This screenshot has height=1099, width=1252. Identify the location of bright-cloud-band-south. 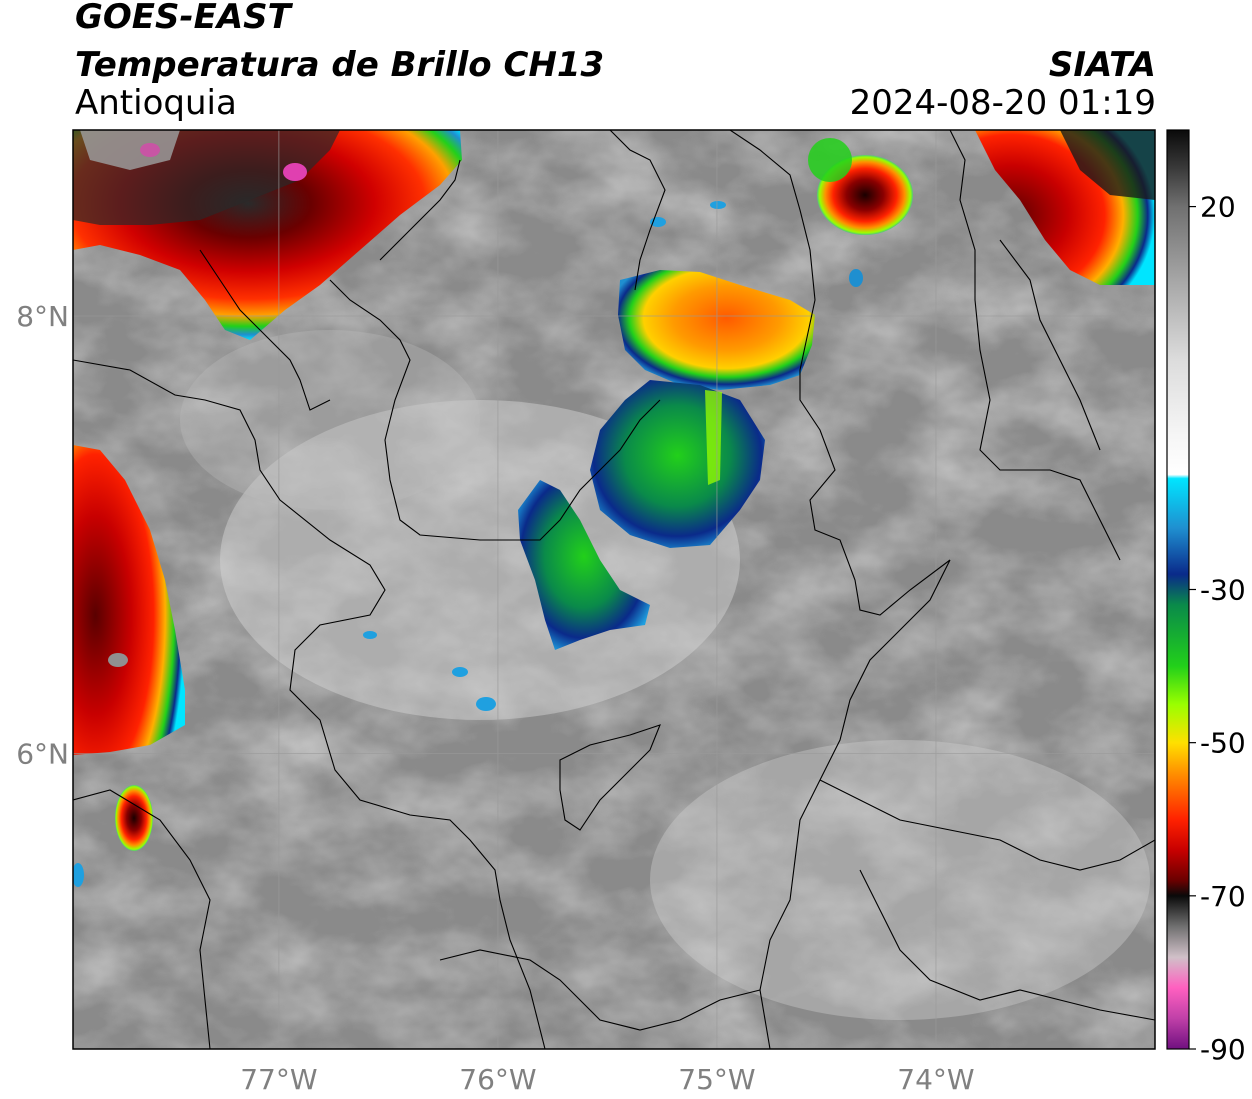
(900, 880).